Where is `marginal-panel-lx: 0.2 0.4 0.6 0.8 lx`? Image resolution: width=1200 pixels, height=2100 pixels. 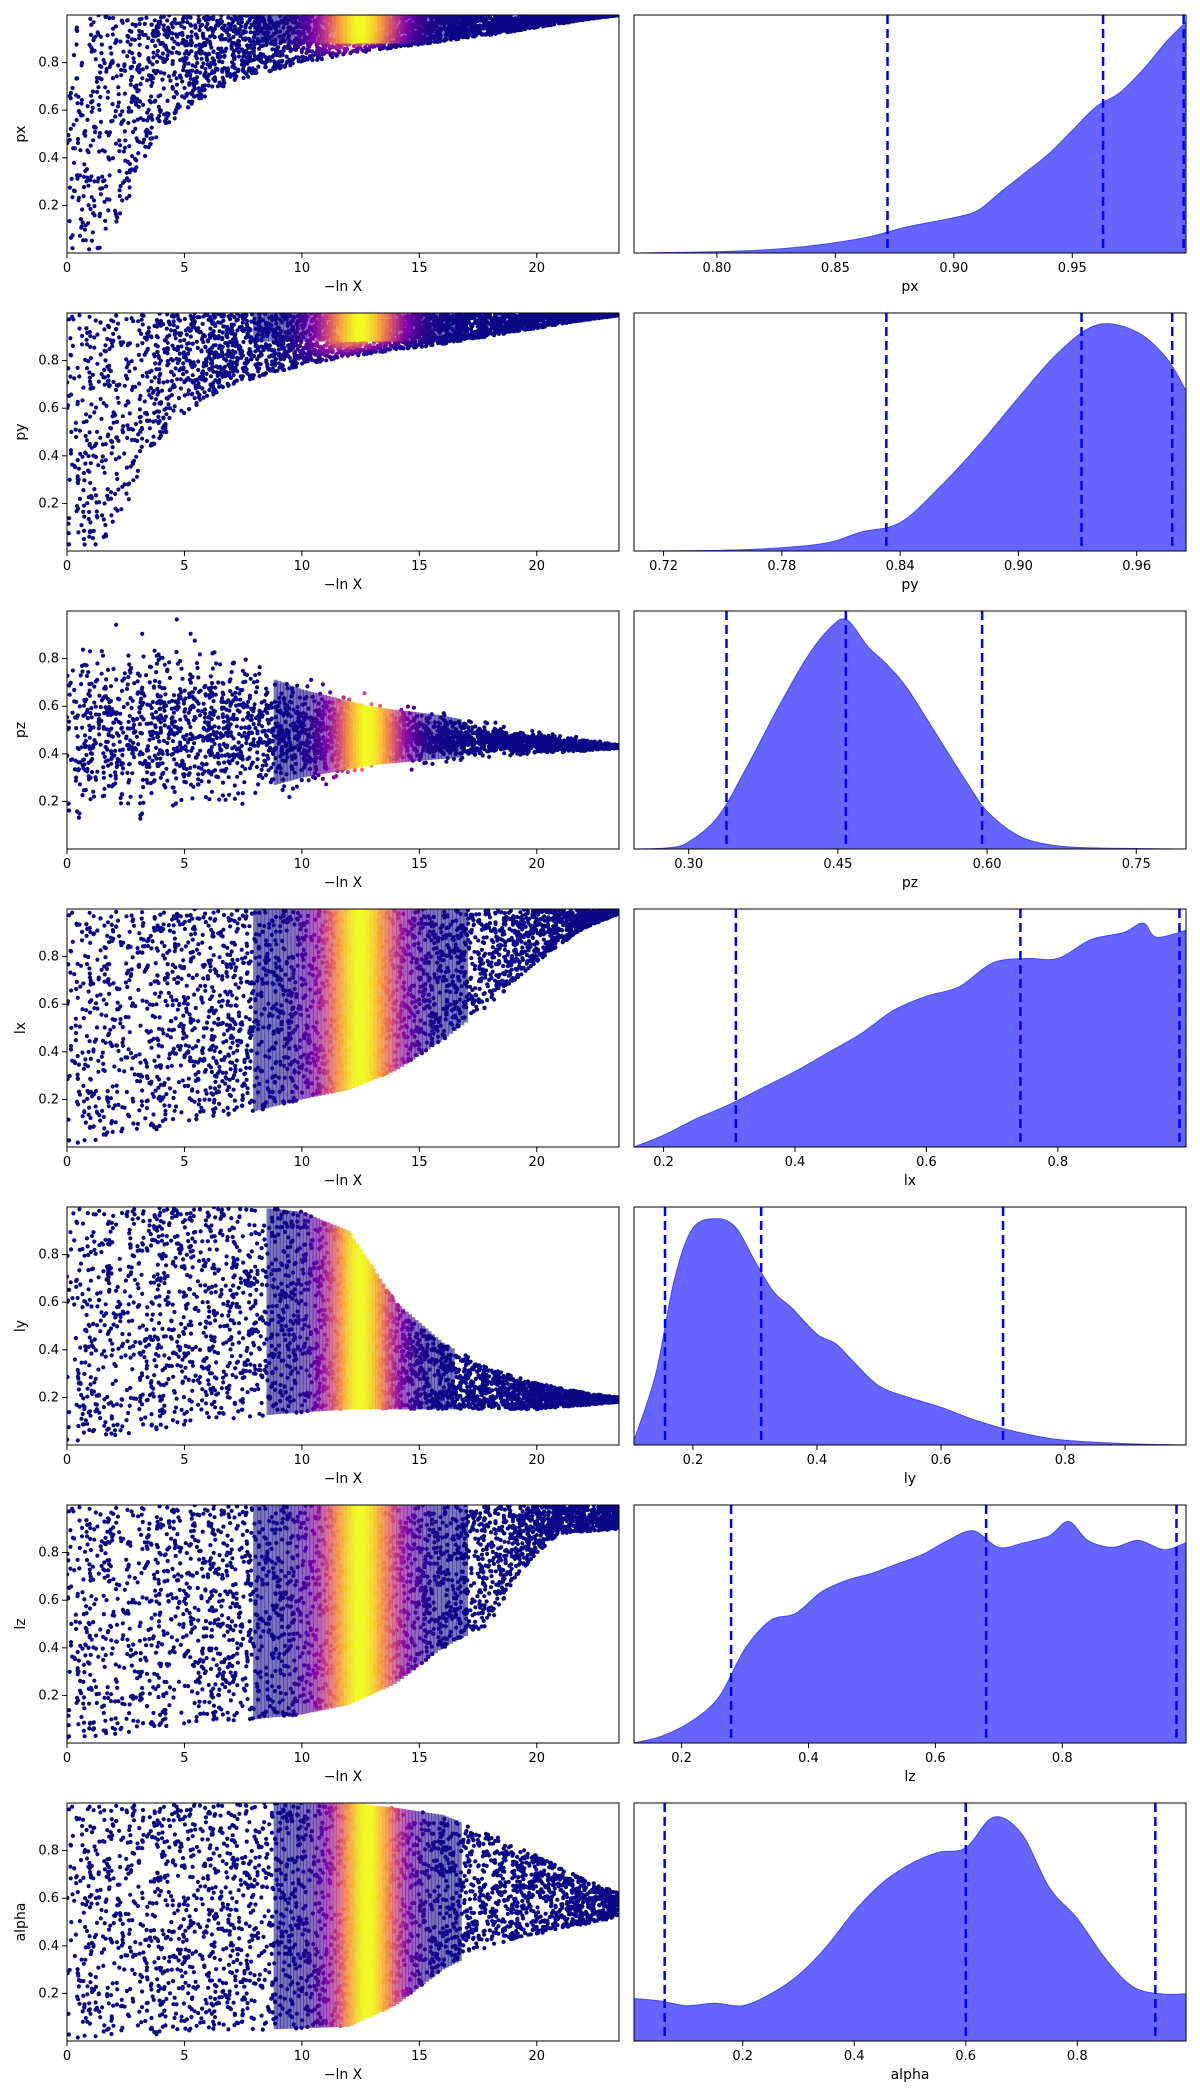 marginal-panel-lx: 0.2 0.4 0.6 0.8 lx is located at coordinates (910, 1048).